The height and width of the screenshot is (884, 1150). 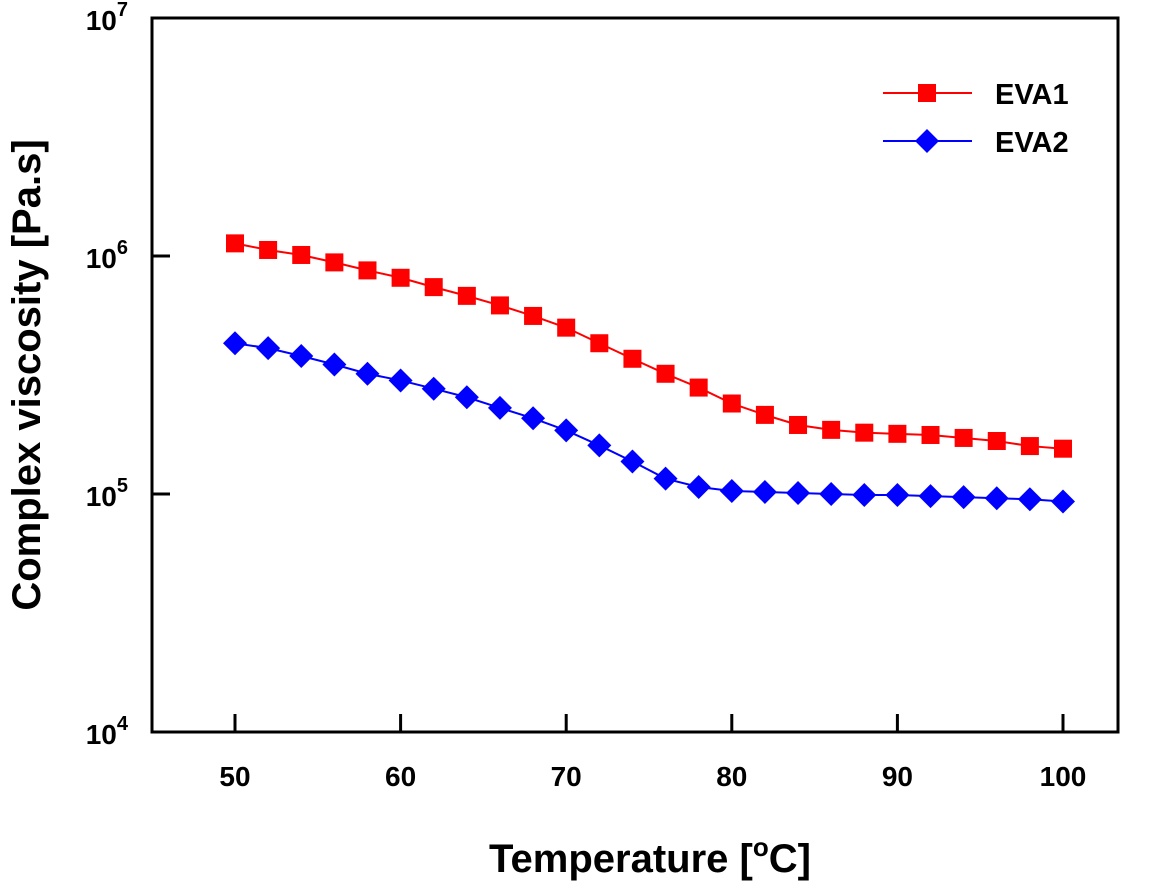 I want to click on legend-label: EVA1, so click(x=1032, y=95).